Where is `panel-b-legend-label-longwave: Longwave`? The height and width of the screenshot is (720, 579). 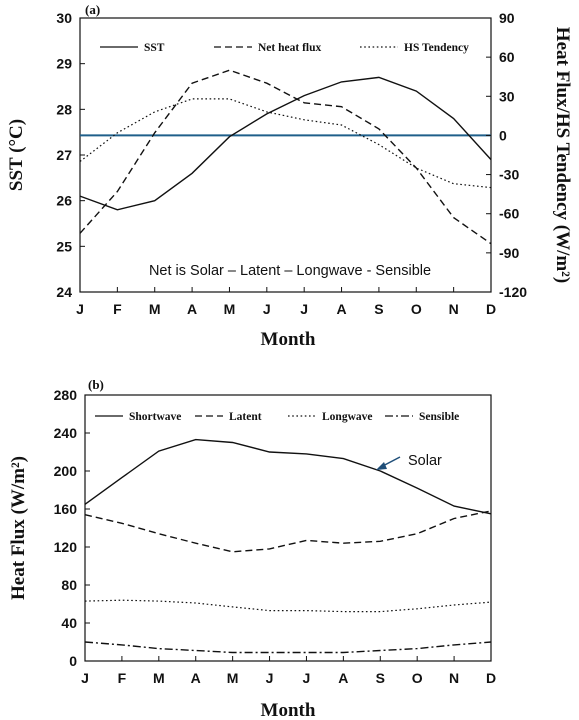 panel-b-legend-label-longwave: Longwave is located at coordinates (347, 417).